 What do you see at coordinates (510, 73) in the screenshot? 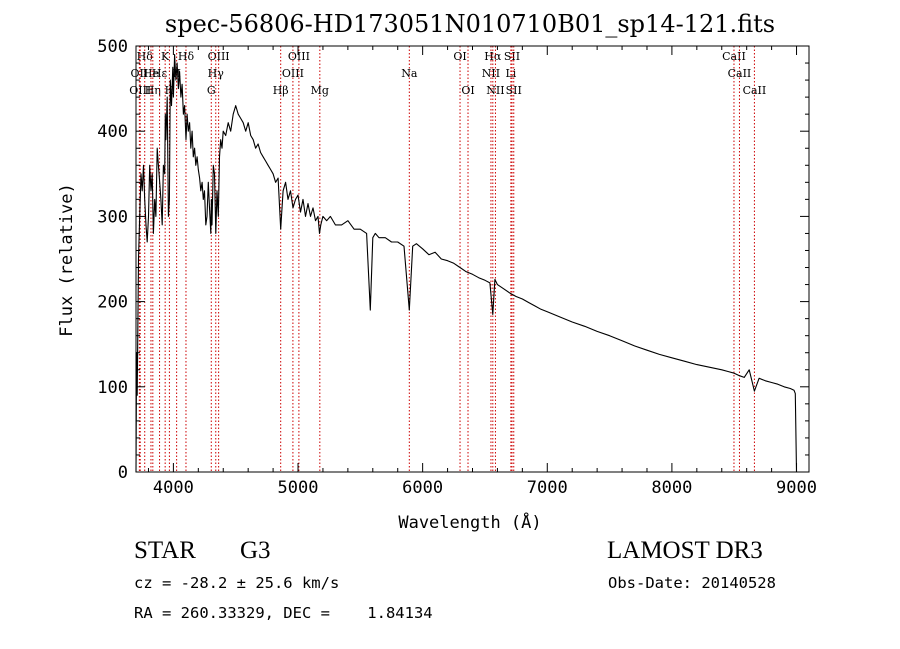
I see `spectral-line-label: Li` at bounding box center [510, 73].